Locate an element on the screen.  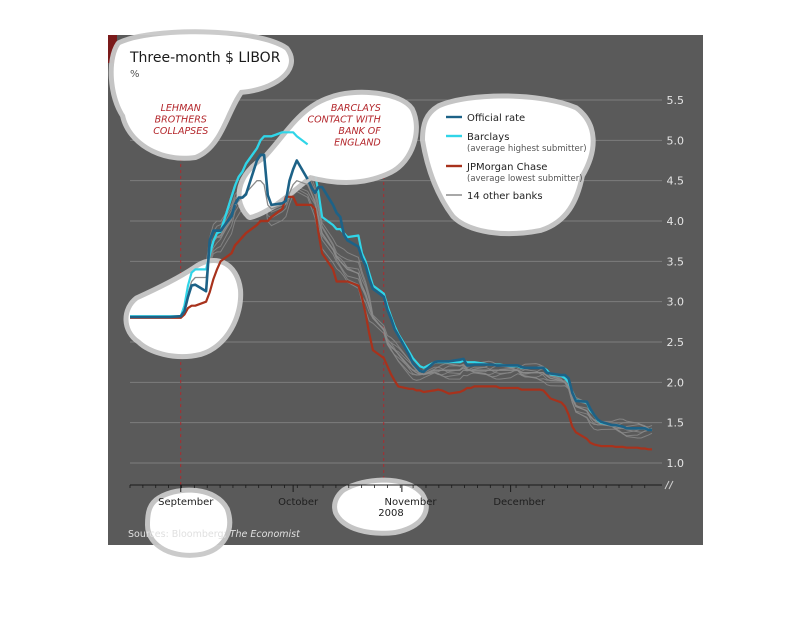
y-tick-label-5: 3.0 is located at coordinates (676, 302).